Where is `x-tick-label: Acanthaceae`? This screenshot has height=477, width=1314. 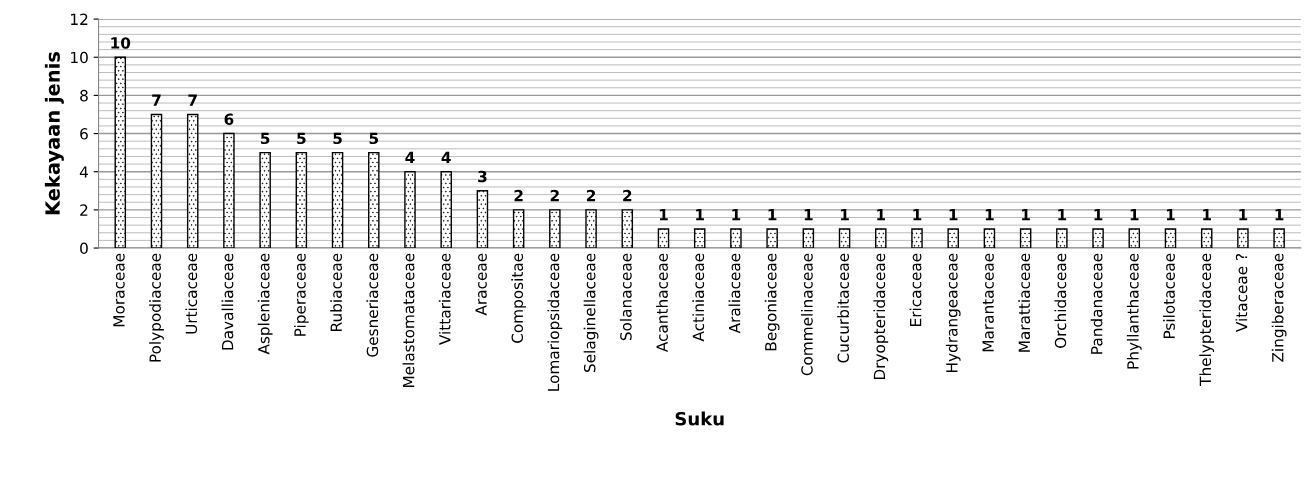
x-tick-label: Acanthaceae is located at coordinates (662, 303).